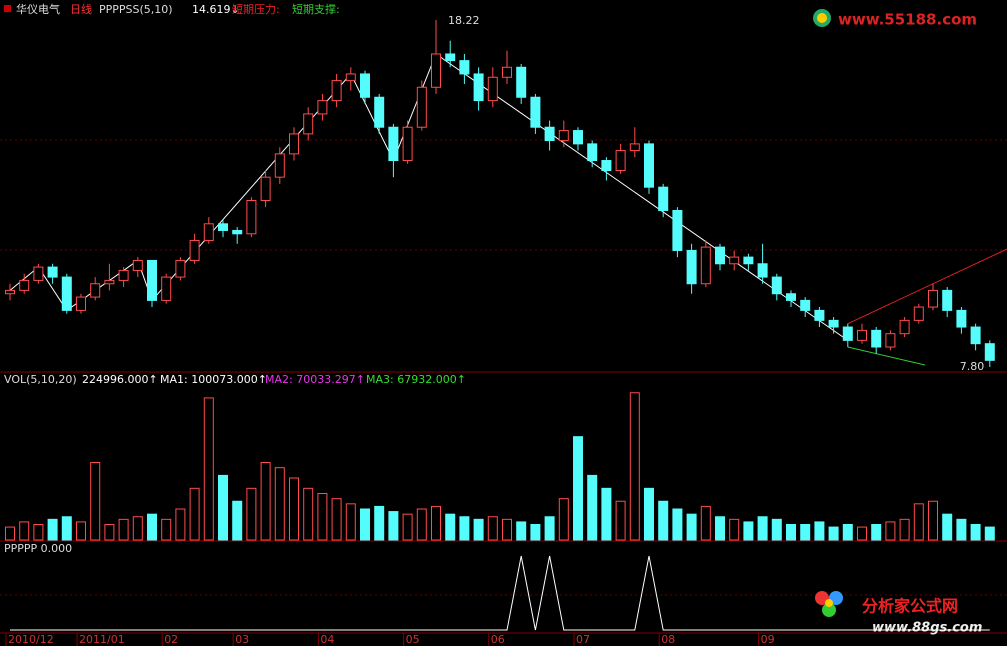 The width and height of the screenshot is (1007, 646). Describe the element at coordinates (972, 366) in the screenshot. I see `low-label: 7.80` at that location.